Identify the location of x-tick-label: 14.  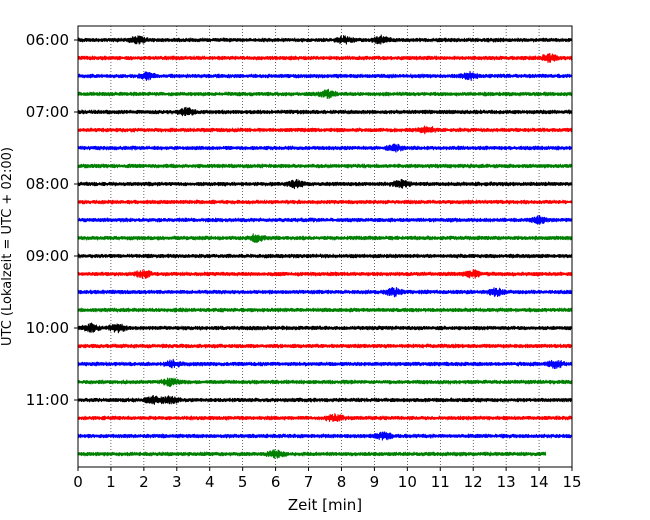
(539, 482).